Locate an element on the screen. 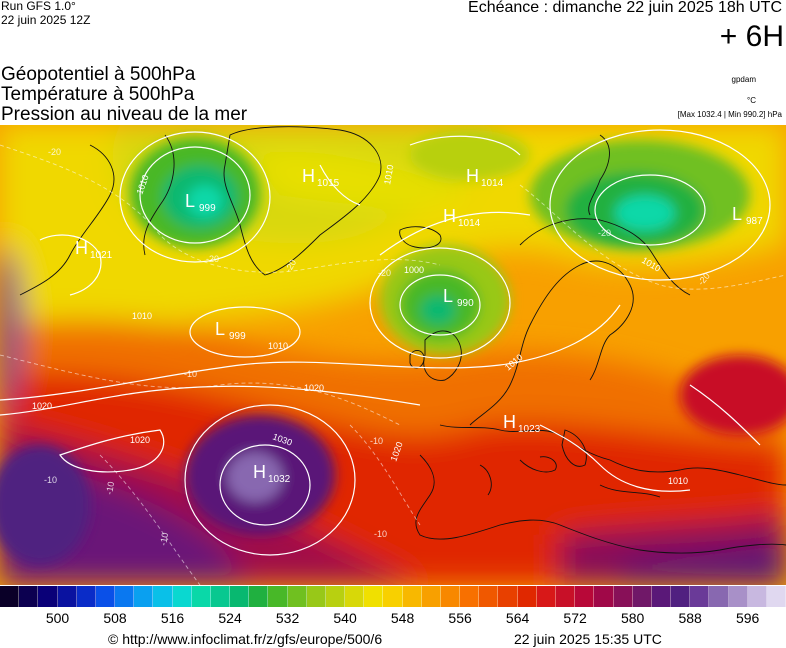  pressure-center: H 1032 is located at coordinates (272, 473).